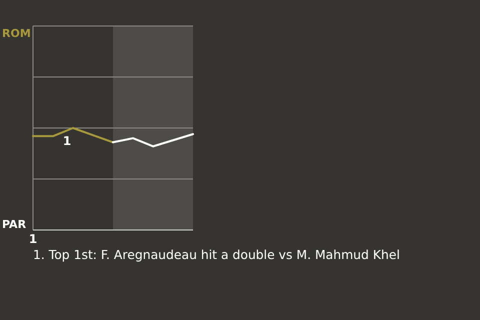 This screenshot has height=320, width=480. What do you see at coordinates (33, 239) in the screenshot?
I see `text: 1` at bounding box center [33, 239].